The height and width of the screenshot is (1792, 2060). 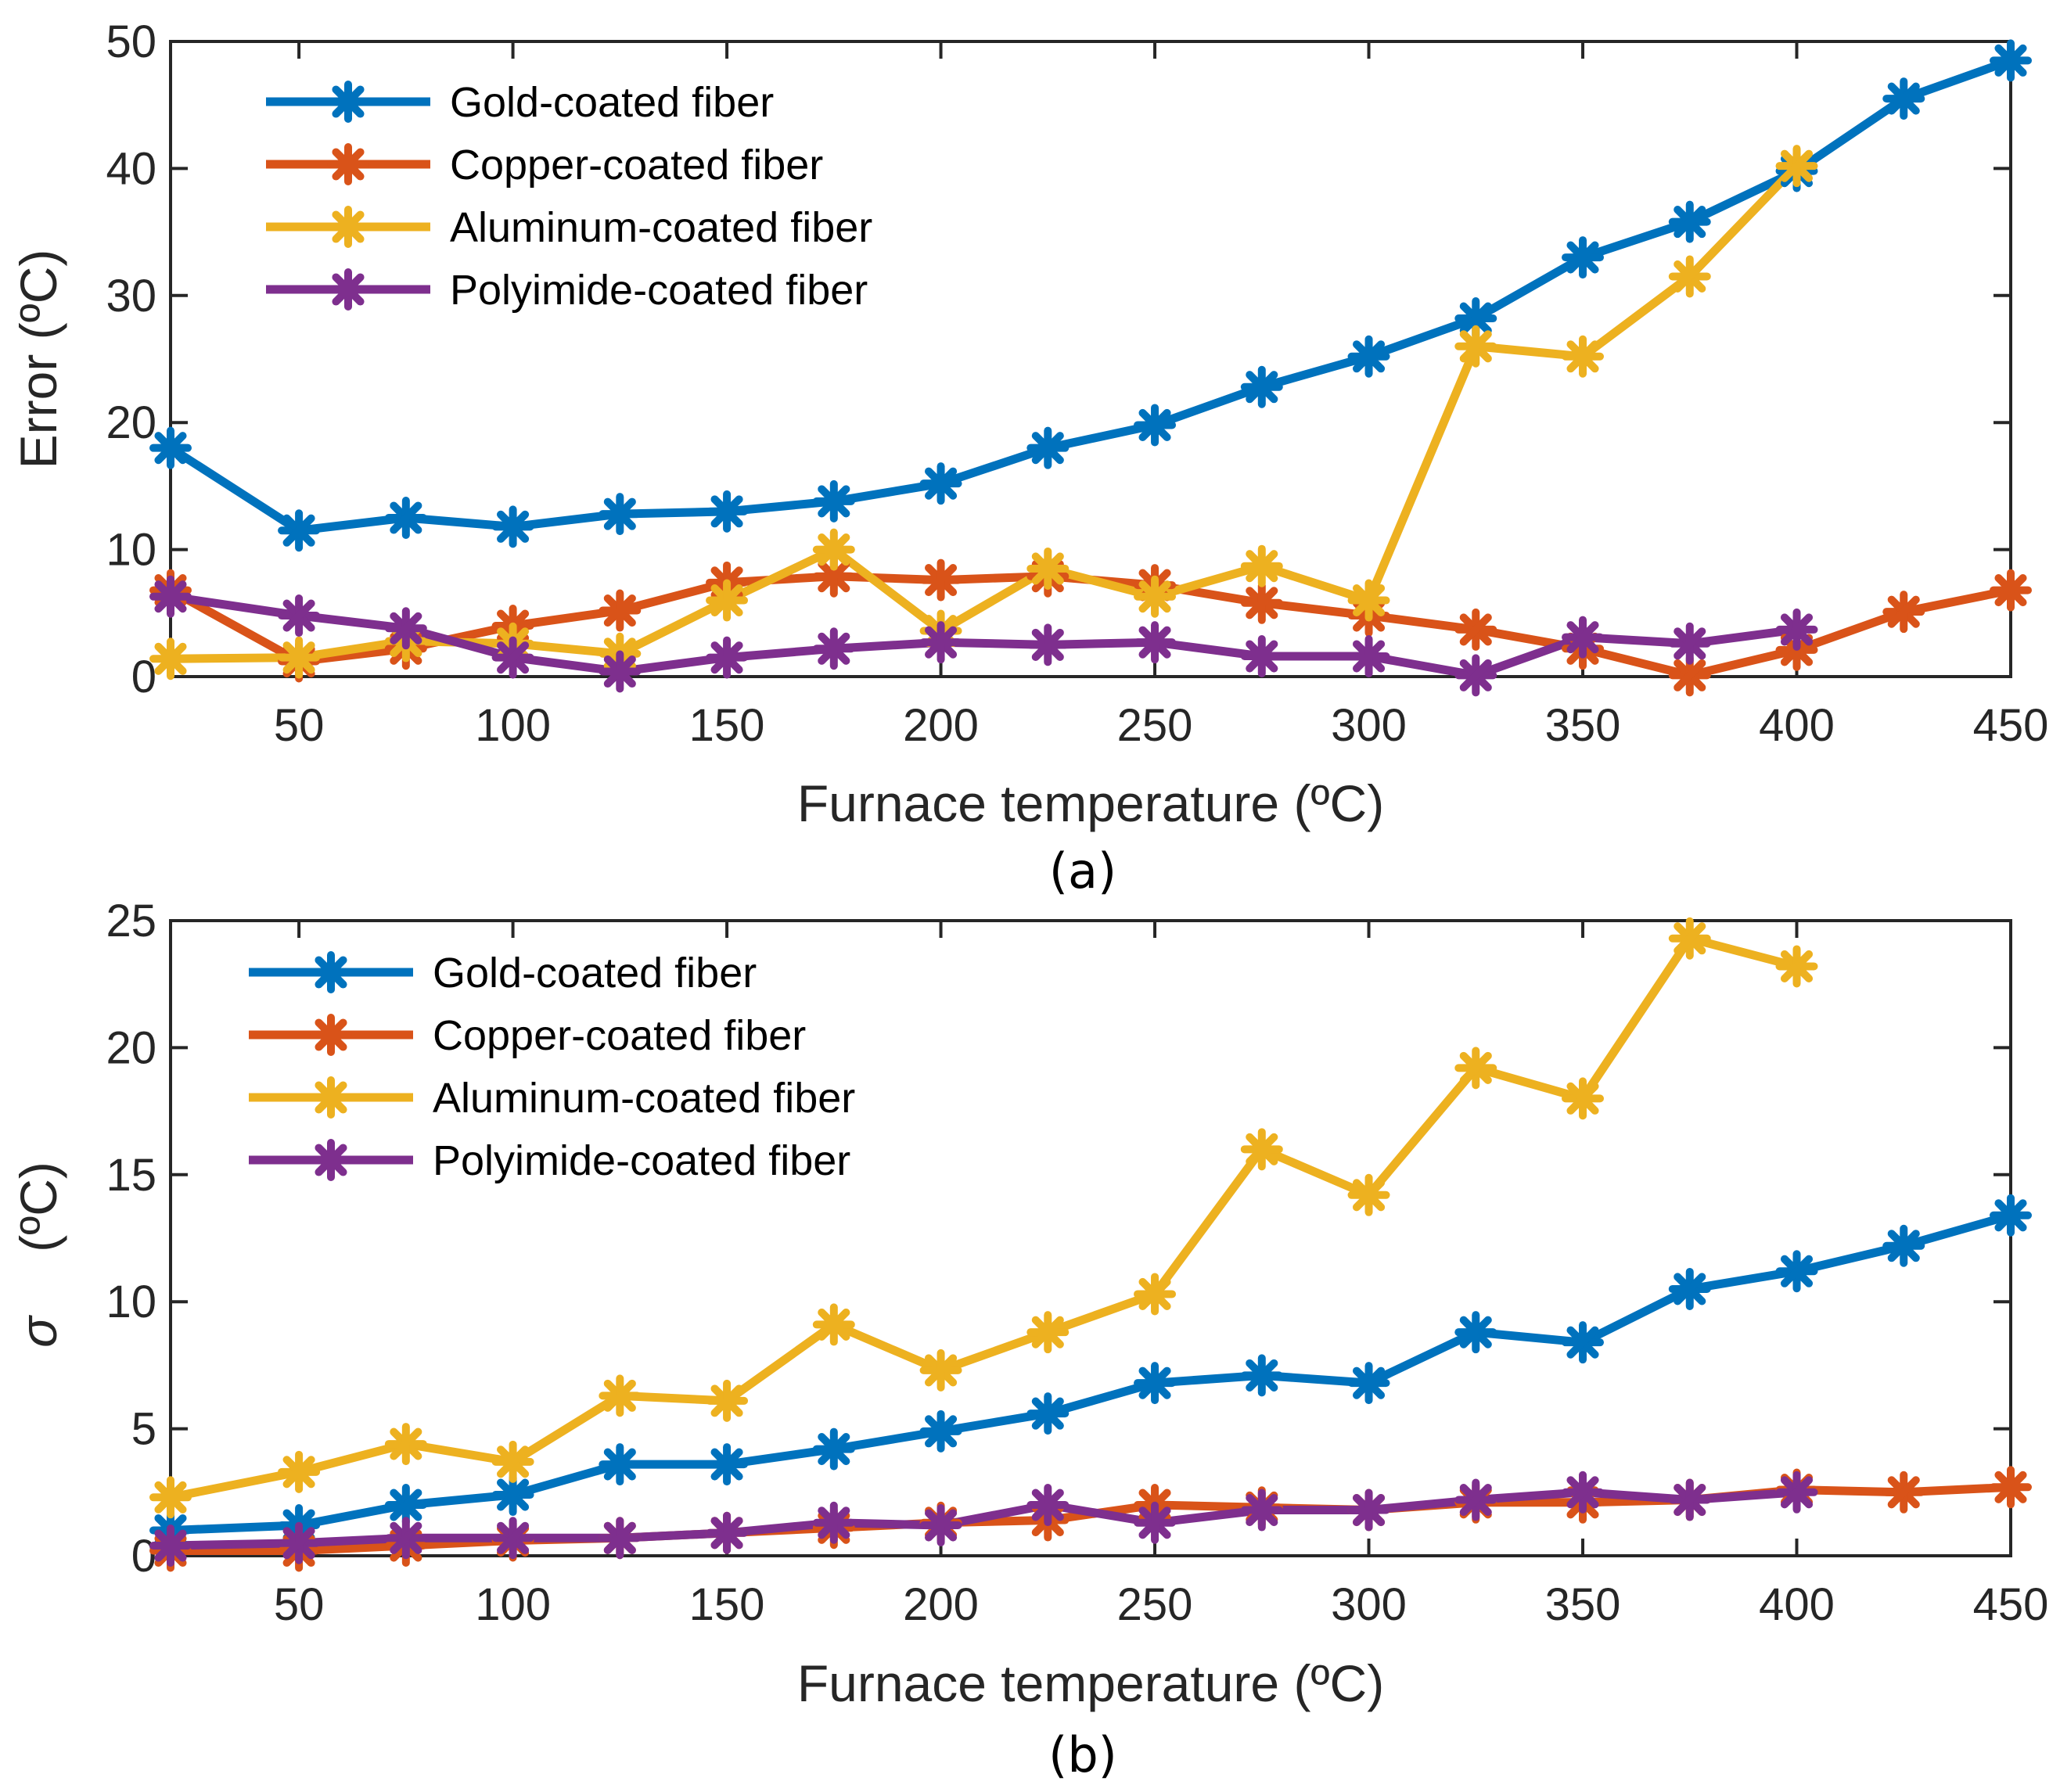 What do you see at coordinates (131, 41) in the screenshot?
I see `y-tick-label: 50` at bounding box center [131, 41].